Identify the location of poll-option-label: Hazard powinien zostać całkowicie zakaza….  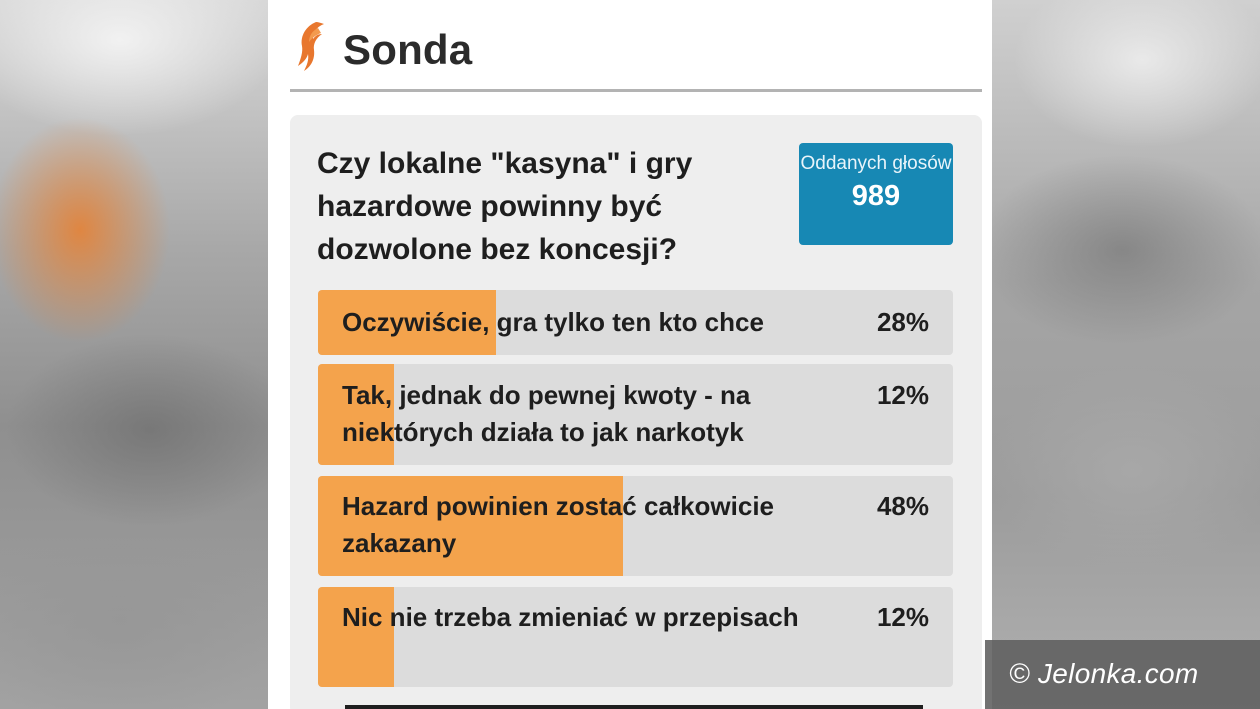
(558, 524).